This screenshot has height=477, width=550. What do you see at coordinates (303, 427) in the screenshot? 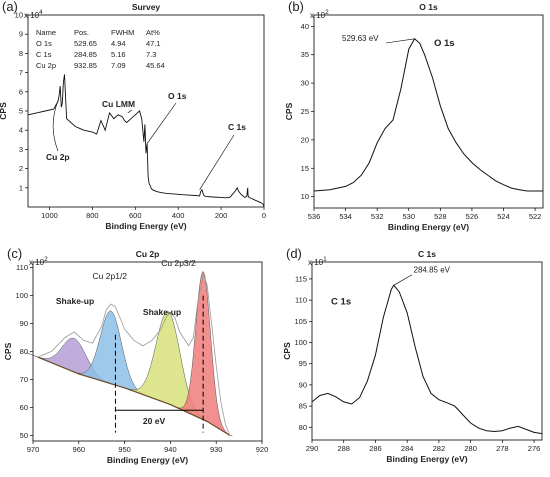
I see `y-tick-label: 80` at bounding box center [303, 427].